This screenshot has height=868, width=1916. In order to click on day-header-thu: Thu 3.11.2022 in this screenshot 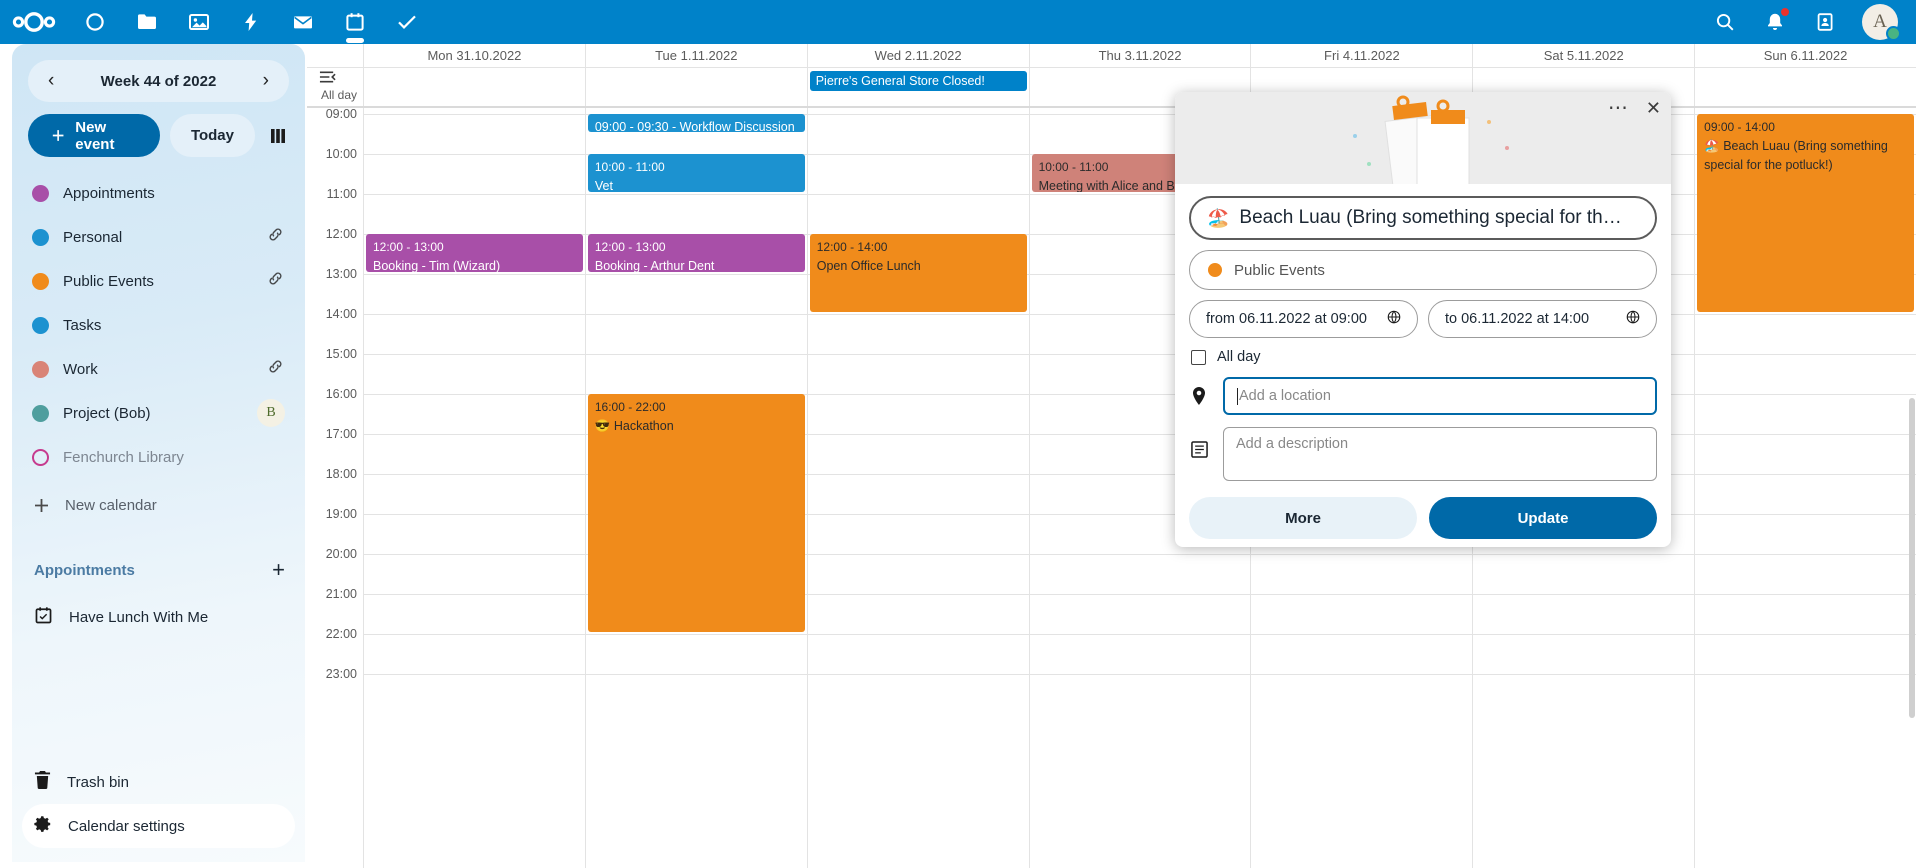, I will do `click(1139, 55)`.